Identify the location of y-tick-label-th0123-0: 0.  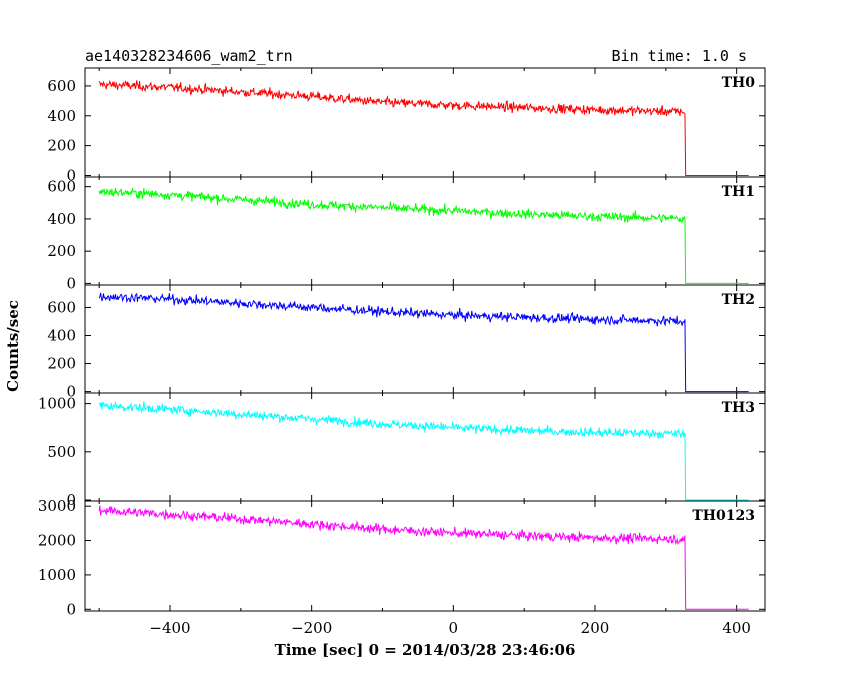
(71, 609).